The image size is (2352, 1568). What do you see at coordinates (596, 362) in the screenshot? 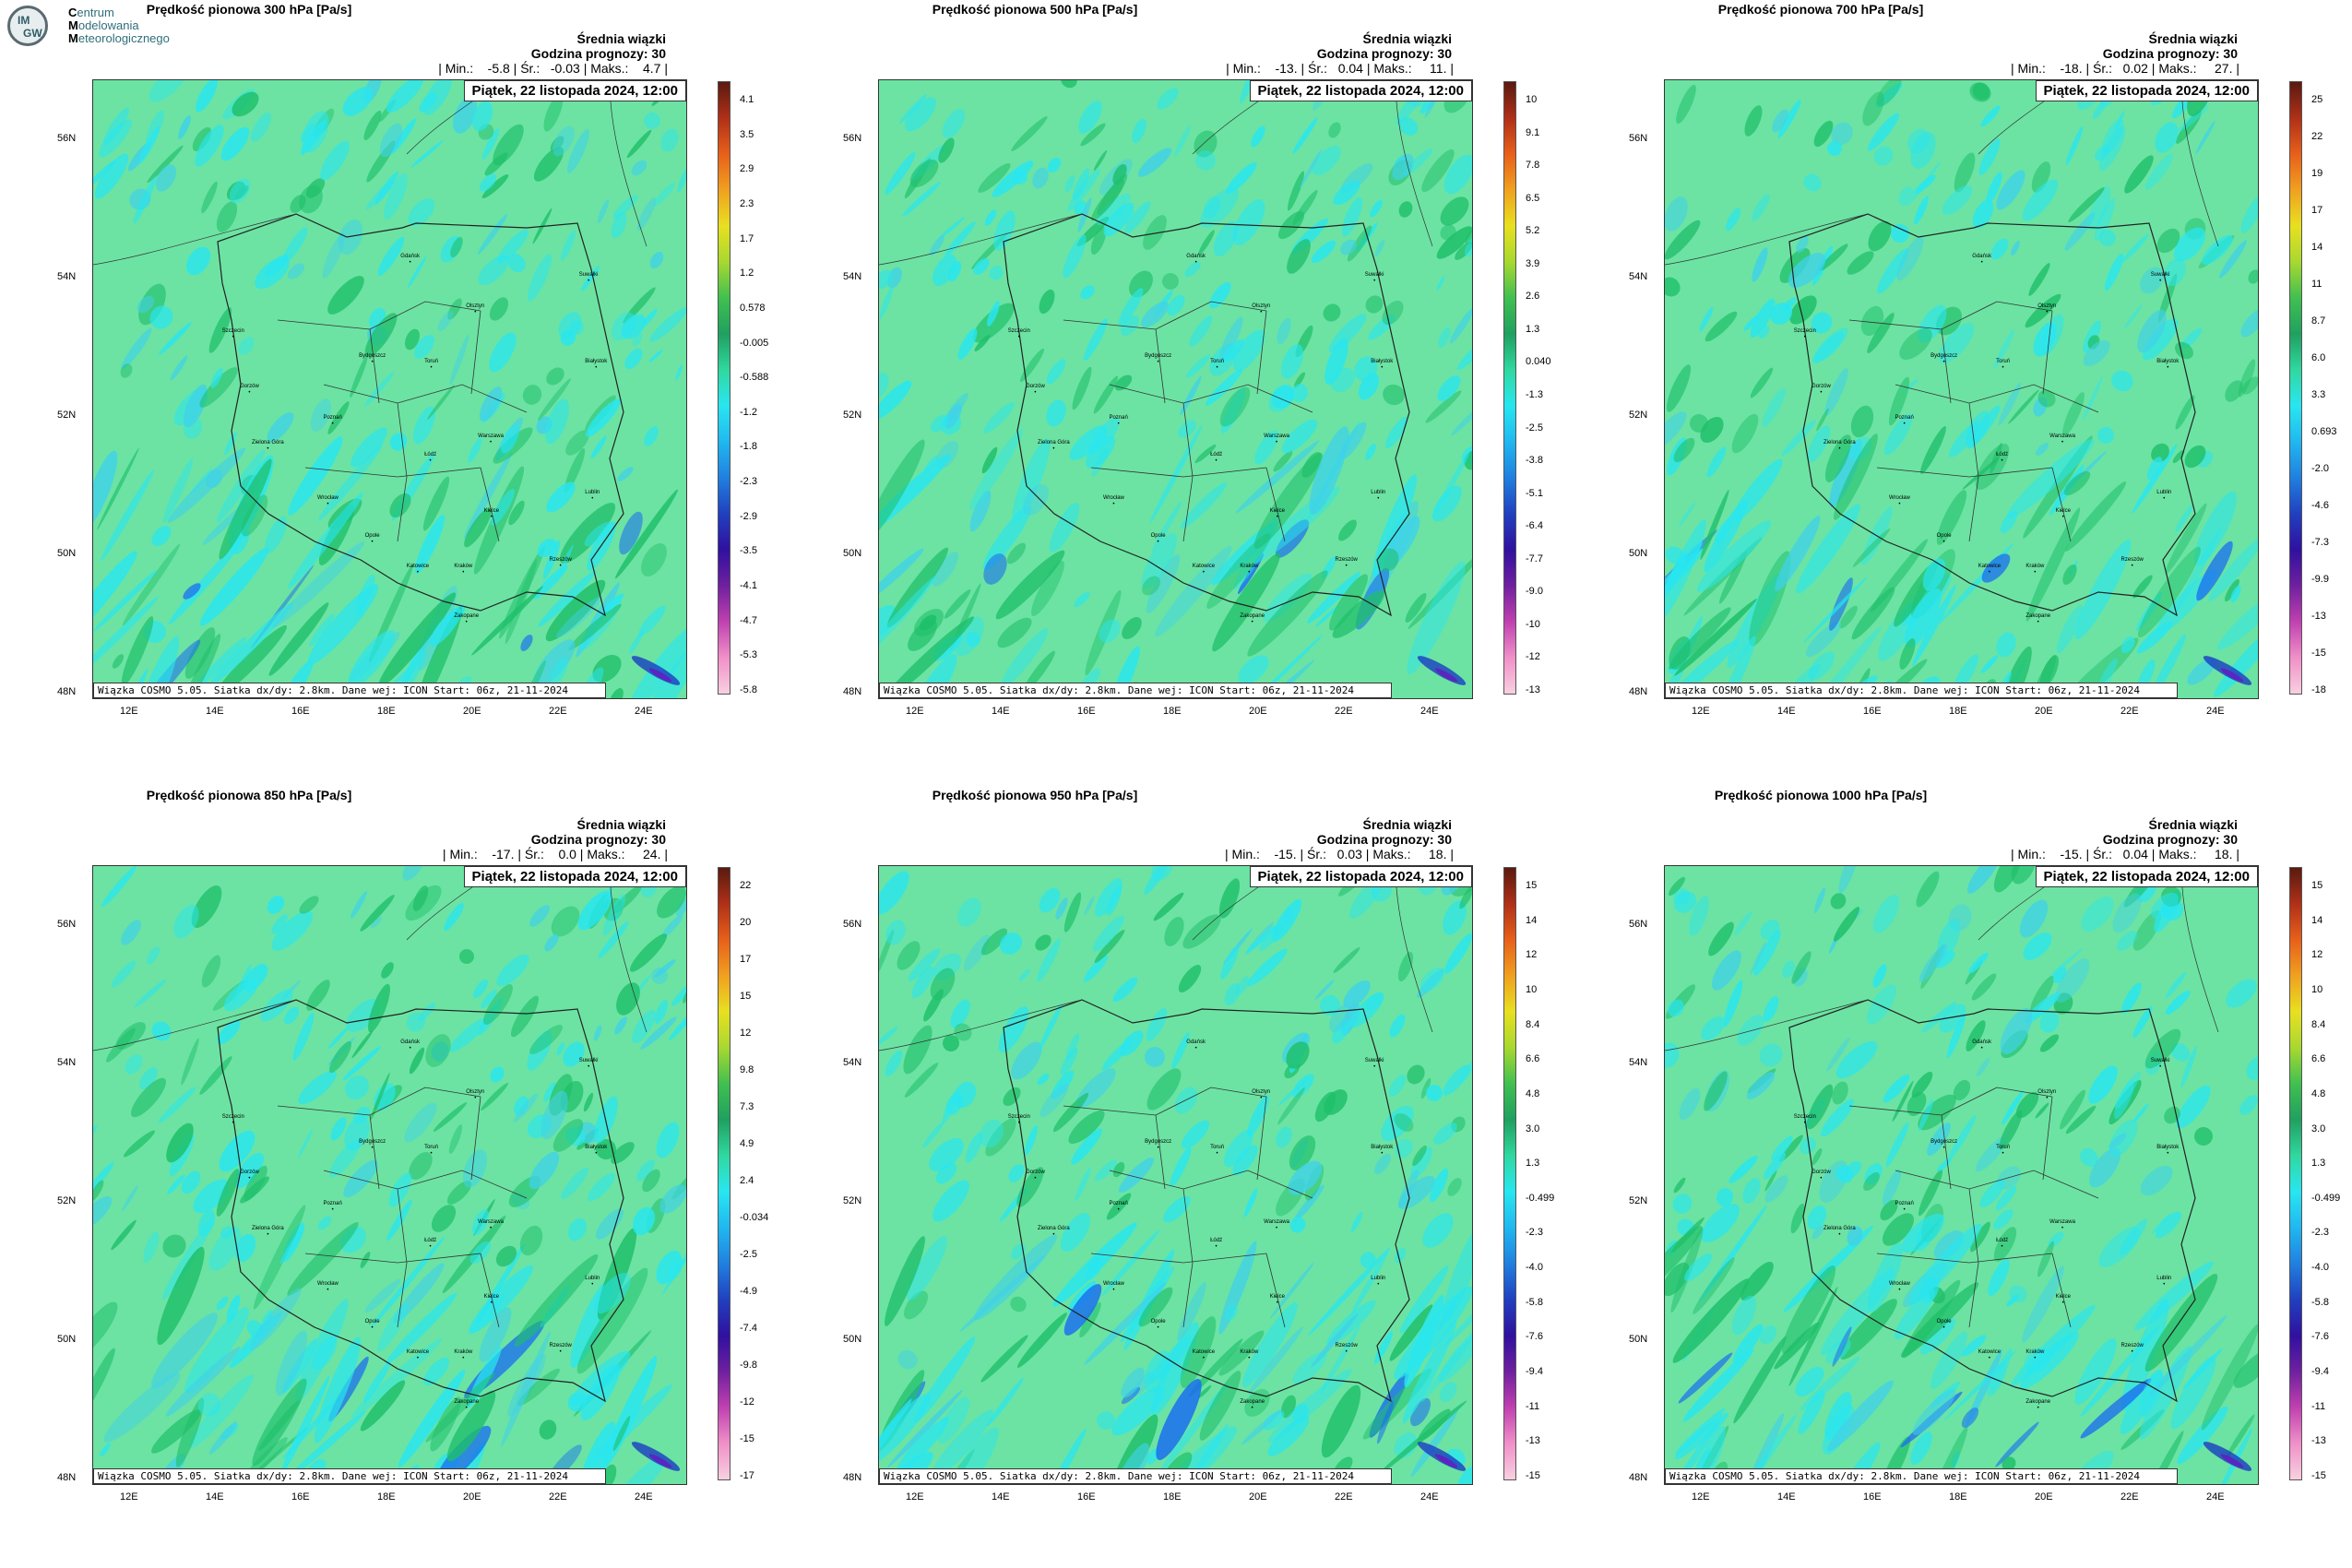
I see `city-name: Białystok` at bounding box center [596, 362].